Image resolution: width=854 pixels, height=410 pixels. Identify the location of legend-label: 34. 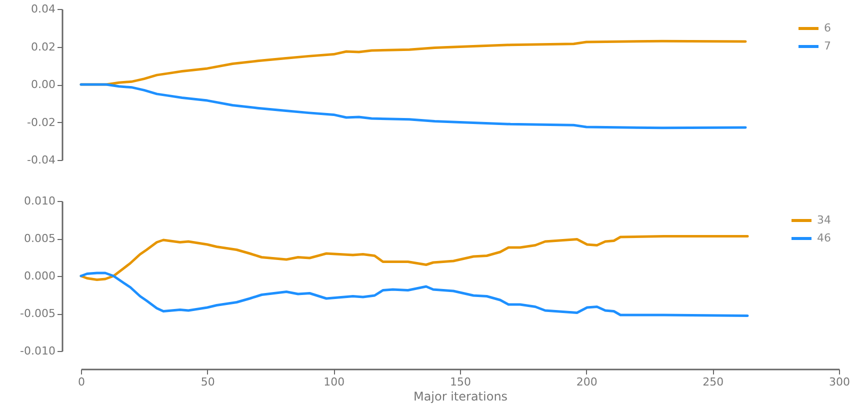
(824, 220).